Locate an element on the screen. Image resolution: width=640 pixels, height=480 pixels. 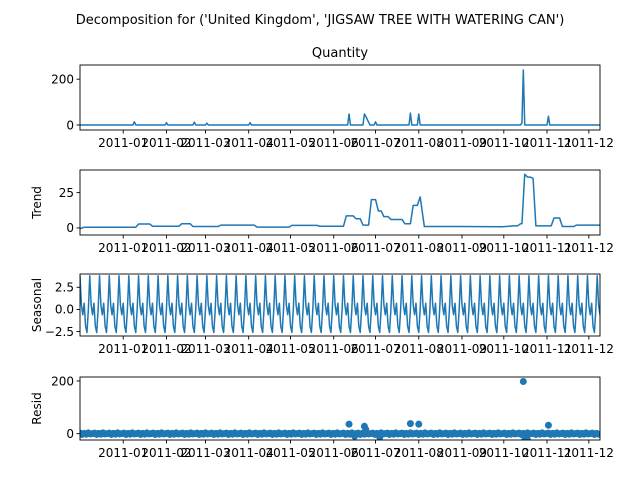
seasonal-xtick-label: 2011-07 is located at coordinates (375, 349).